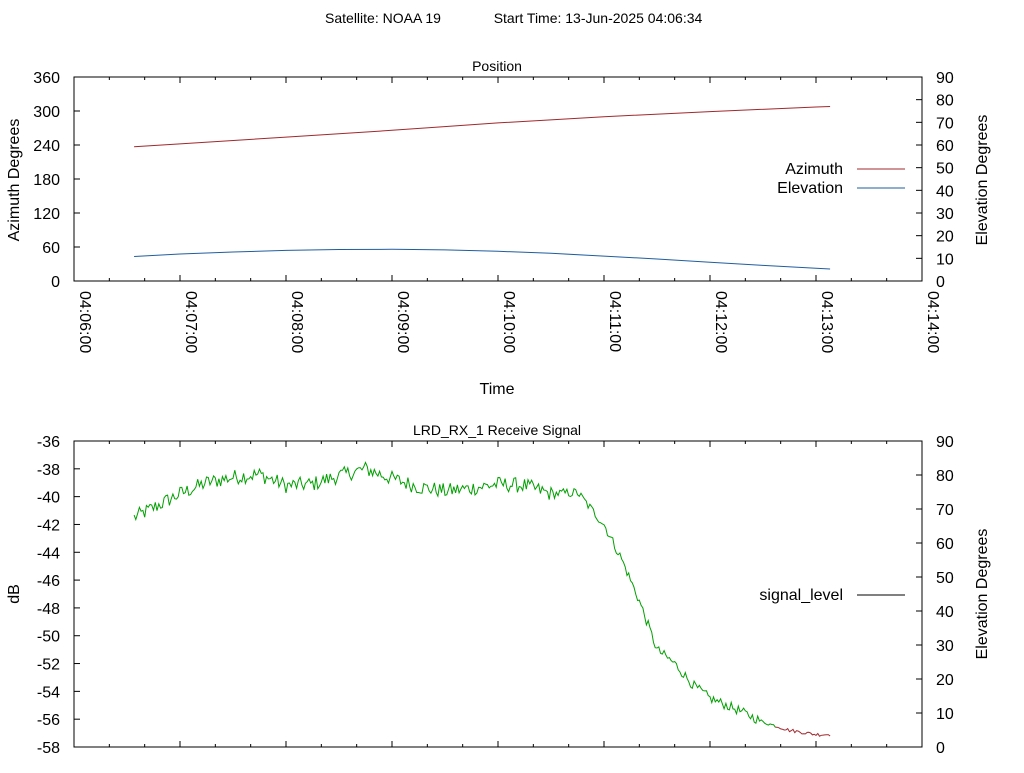 The height and width of the screenshot is (773, 1024). Describe the element at coordinates (402, 322) in the screenshot. I see `position-xtick-label: 04:09:00` at that location.